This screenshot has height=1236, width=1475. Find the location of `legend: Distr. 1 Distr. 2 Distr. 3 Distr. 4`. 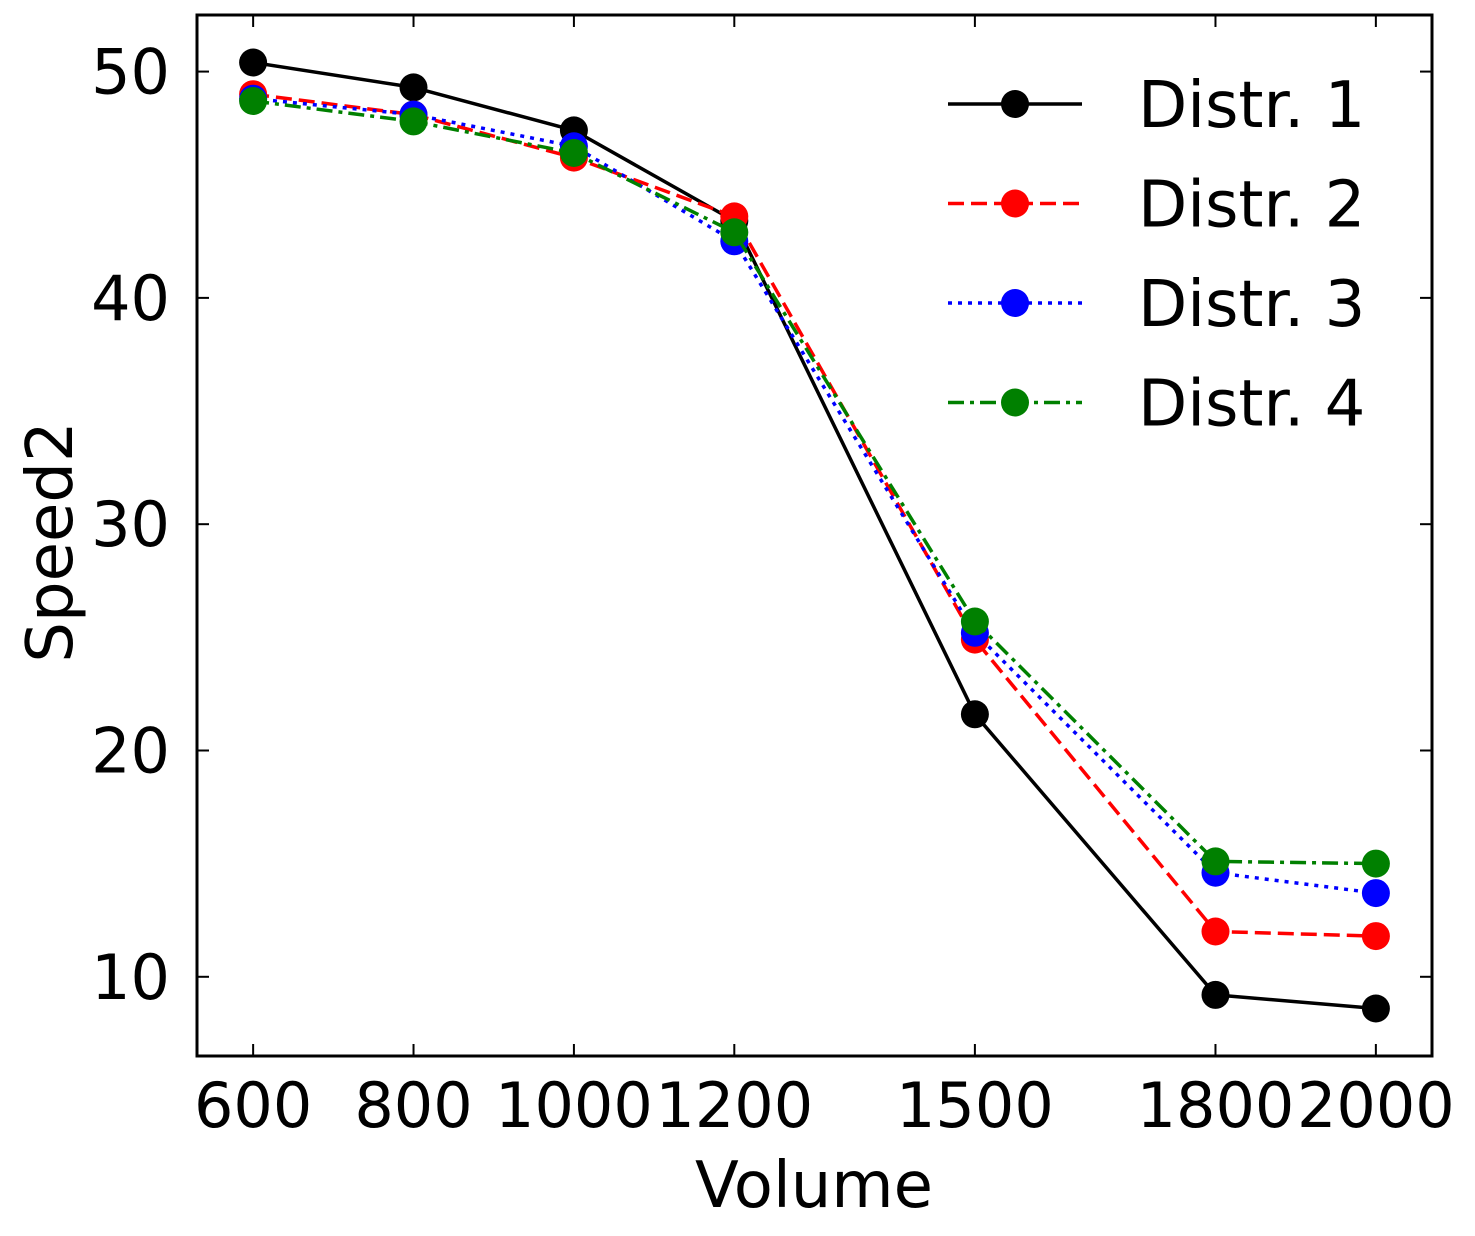

legend: Distr. 1 Distr. 2 Distr. 3 Distr. 4 is located at coordinates (1156, 255).